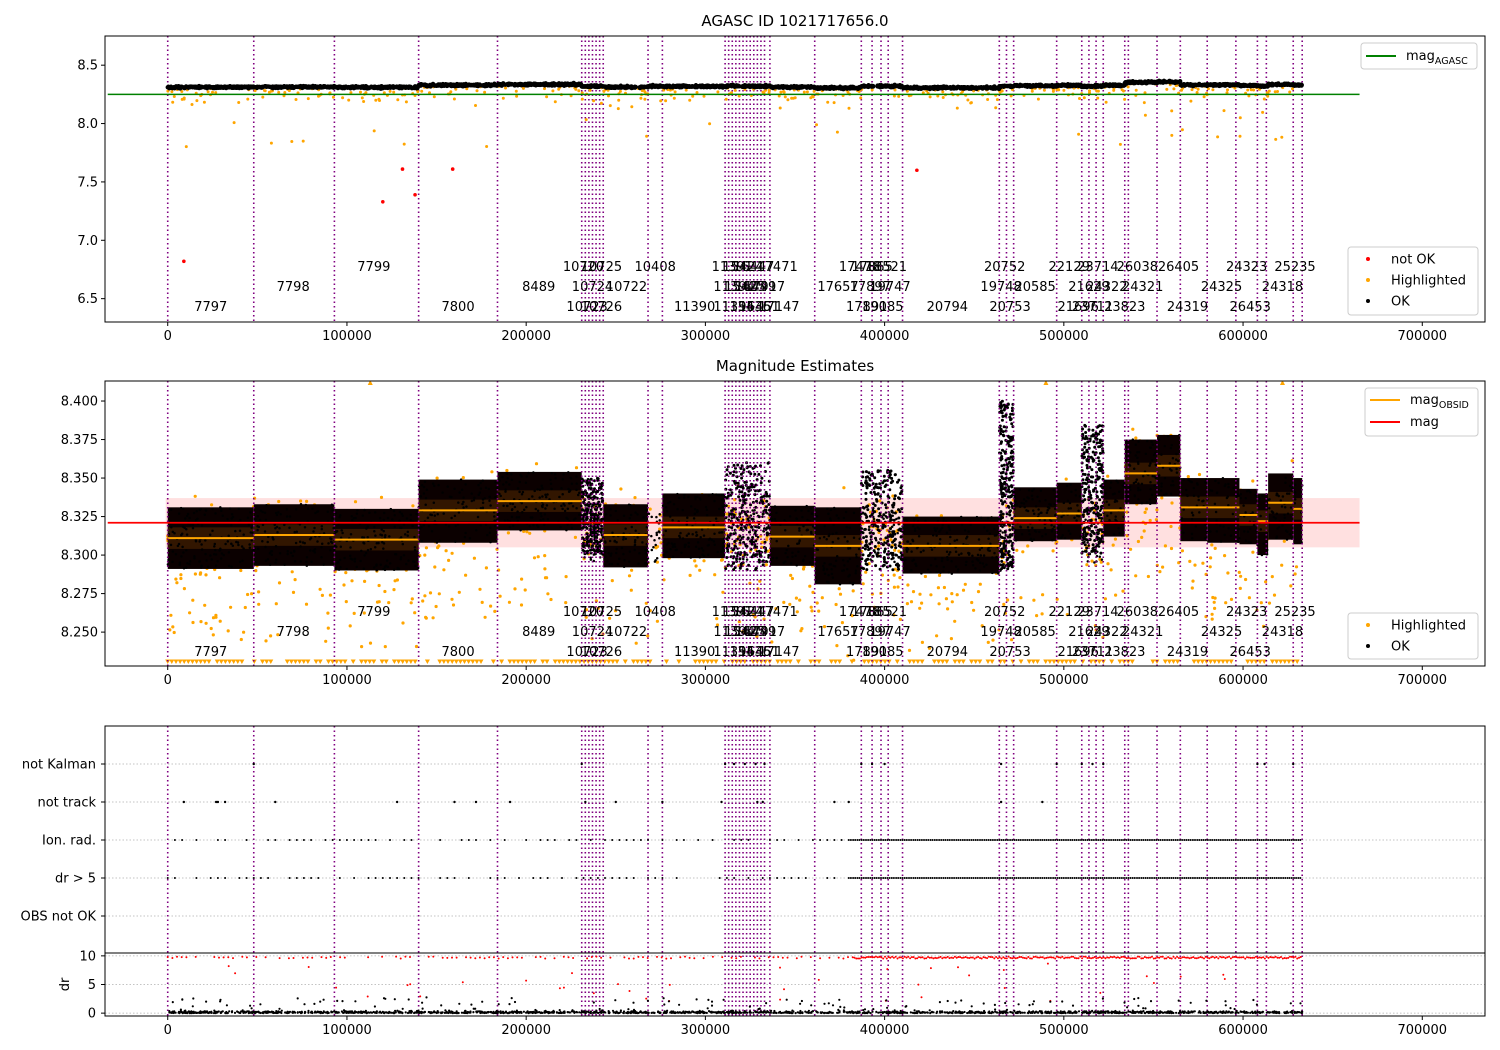 The image size is (1500, 1050). What do you see at coordinates (526, 336) in the screenshot?
I see `agasc-xtick-label: 200000` at bounding box center [526, 336].